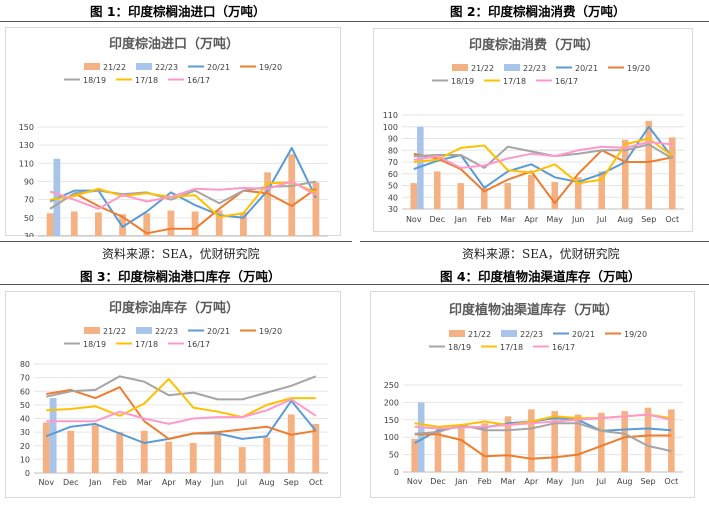  I want to click on y-tick-label: 100, so click(391, 437).